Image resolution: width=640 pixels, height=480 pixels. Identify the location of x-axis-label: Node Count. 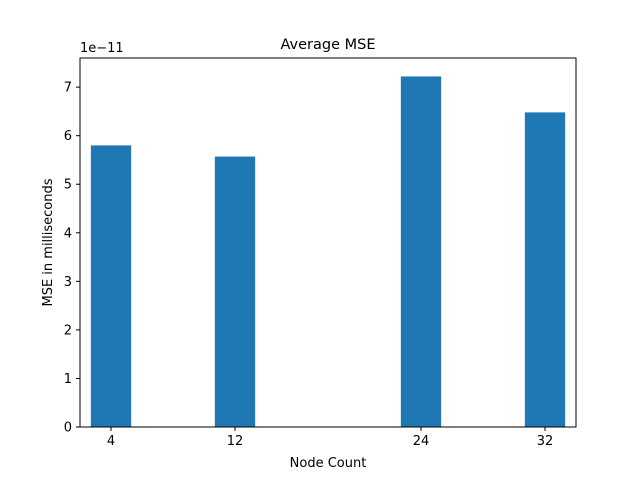
(328, 463).